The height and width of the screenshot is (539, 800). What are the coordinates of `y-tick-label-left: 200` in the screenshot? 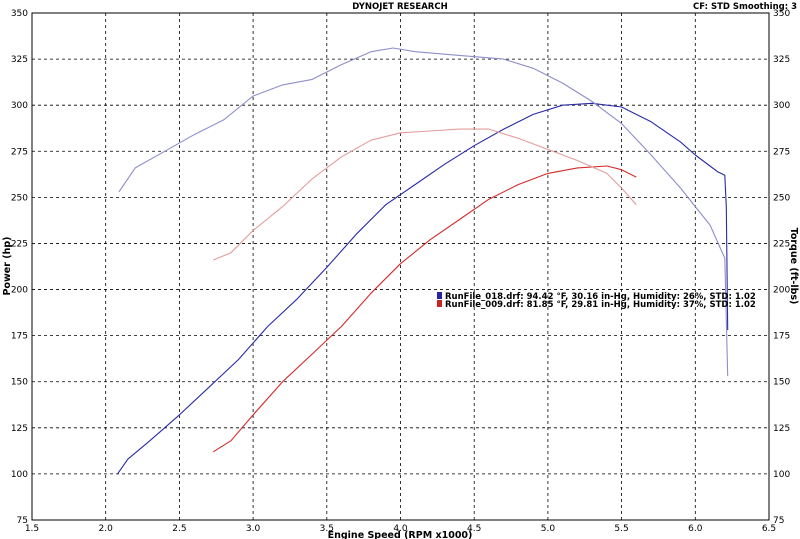 It's located at (19, 291).